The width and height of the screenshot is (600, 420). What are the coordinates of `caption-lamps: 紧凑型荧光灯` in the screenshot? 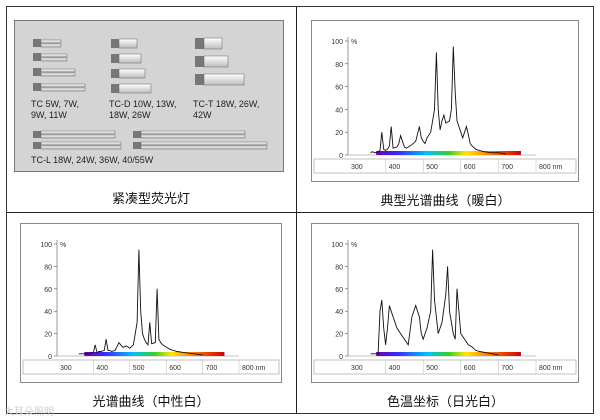 It's located at (150, 199).